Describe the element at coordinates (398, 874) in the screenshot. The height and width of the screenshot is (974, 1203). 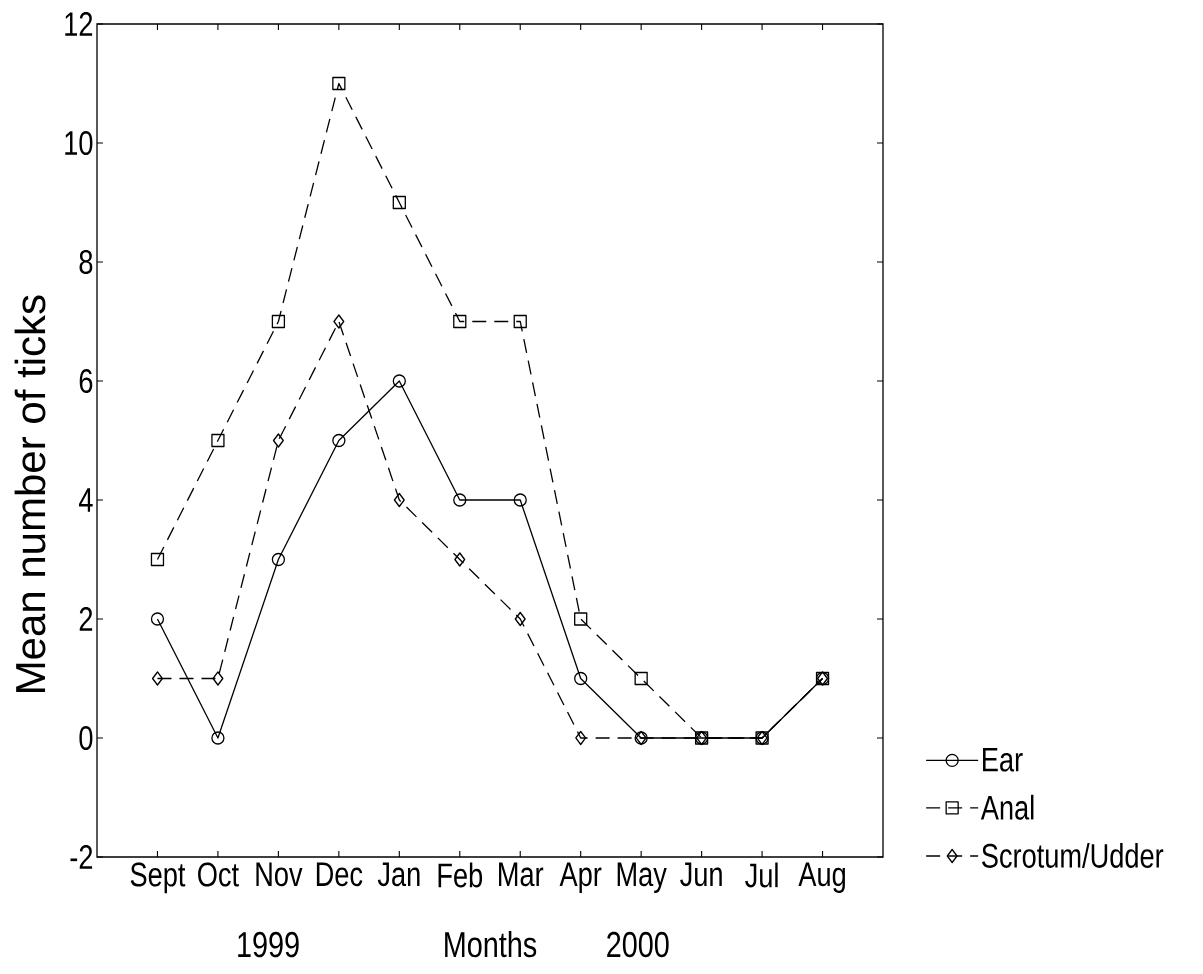
I see `x-tick-label: Jan` at that location.